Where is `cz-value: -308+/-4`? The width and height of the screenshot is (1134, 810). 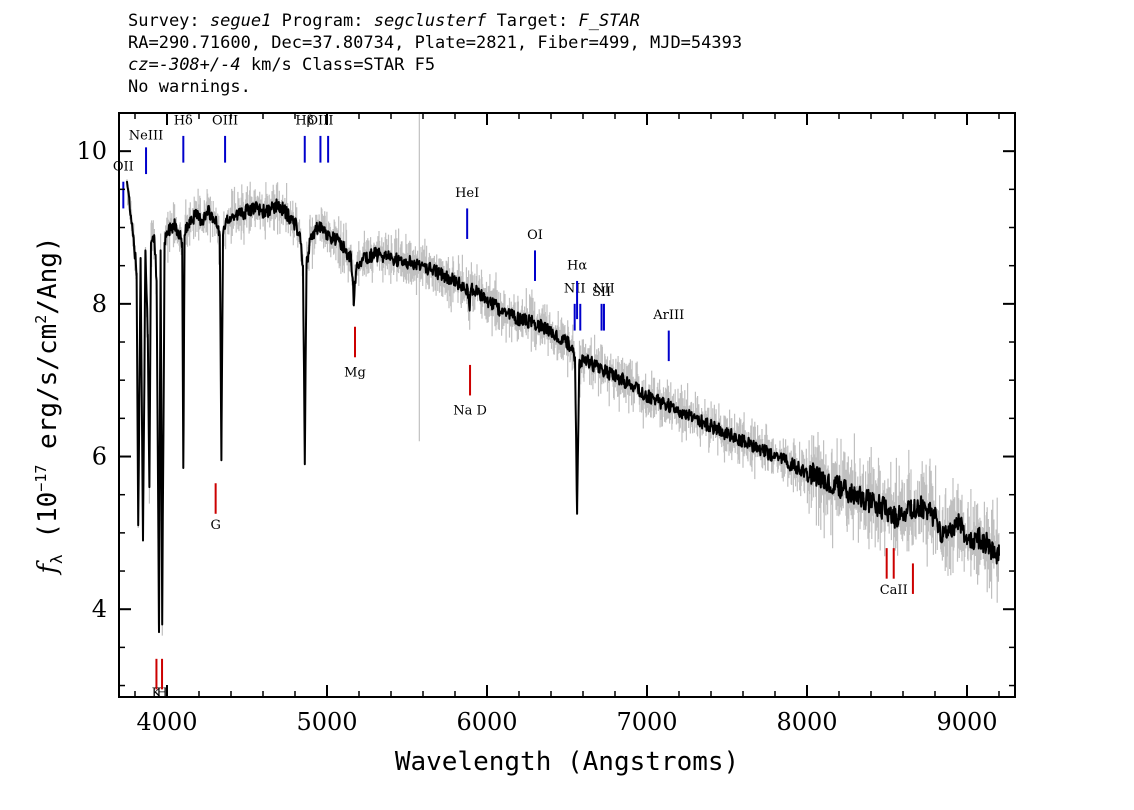 cz-value: -308+/-4 is located at coordinates (199, 65).